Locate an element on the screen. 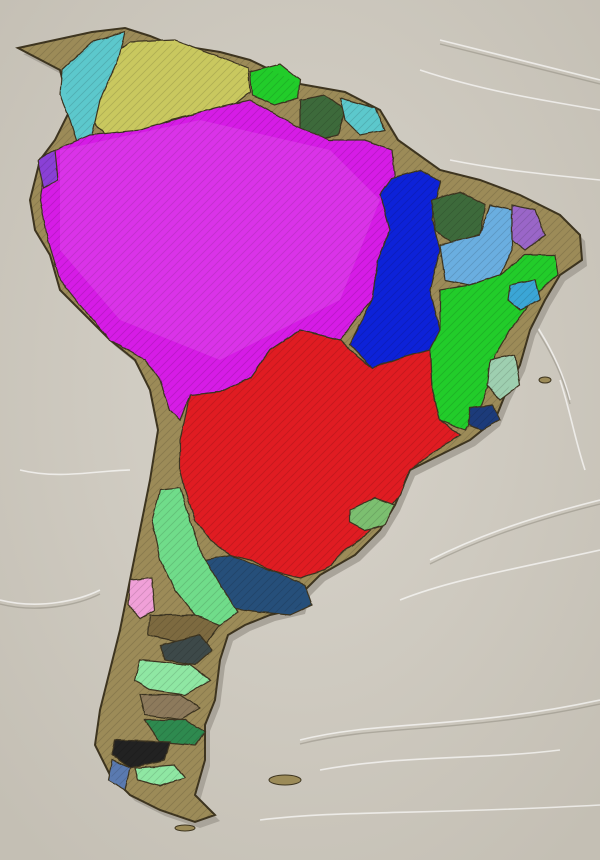 Image resolution: width=600 pixels, height=860 pixels. island-south-tip is located at coordinates (185, 828).